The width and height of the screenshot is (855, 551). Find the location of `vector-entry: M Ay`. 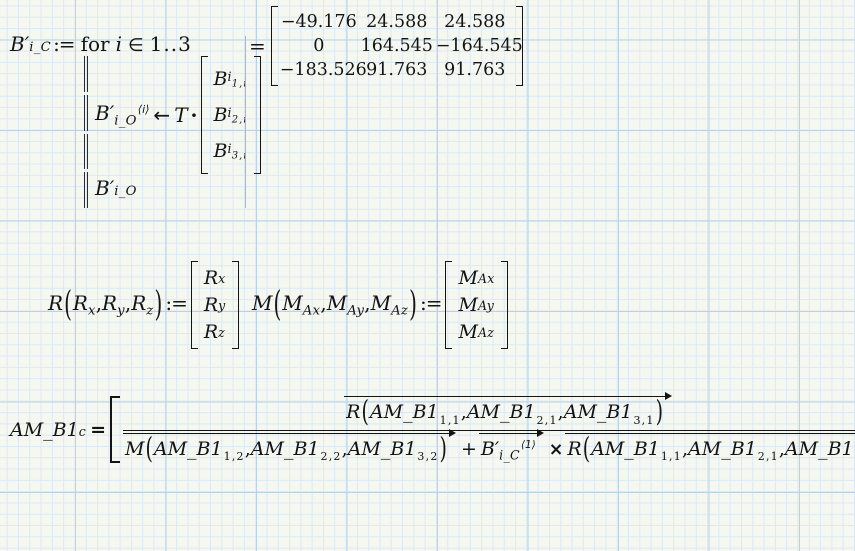

vector-entry: M Ay is located at coordinates (476, 305).